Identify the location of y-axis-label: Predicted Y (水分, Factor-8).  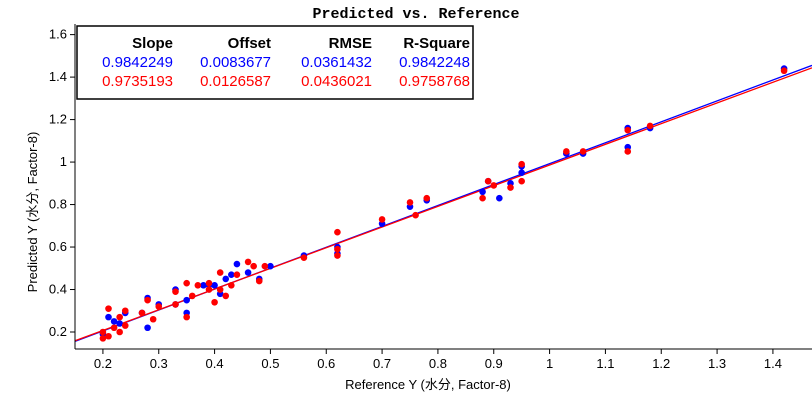
(32, 212).